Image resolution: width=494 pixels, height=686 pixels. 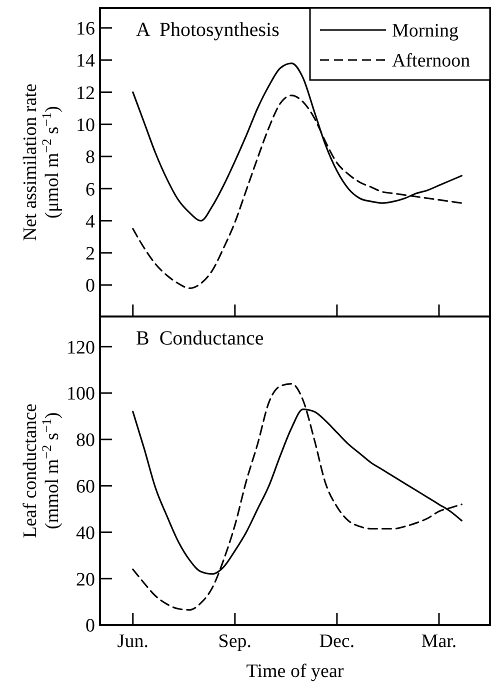 What do you see at coordinates (90, 254) in the screenshot?
I see `y-tick-label: 2` at bounding box center [90, 254].